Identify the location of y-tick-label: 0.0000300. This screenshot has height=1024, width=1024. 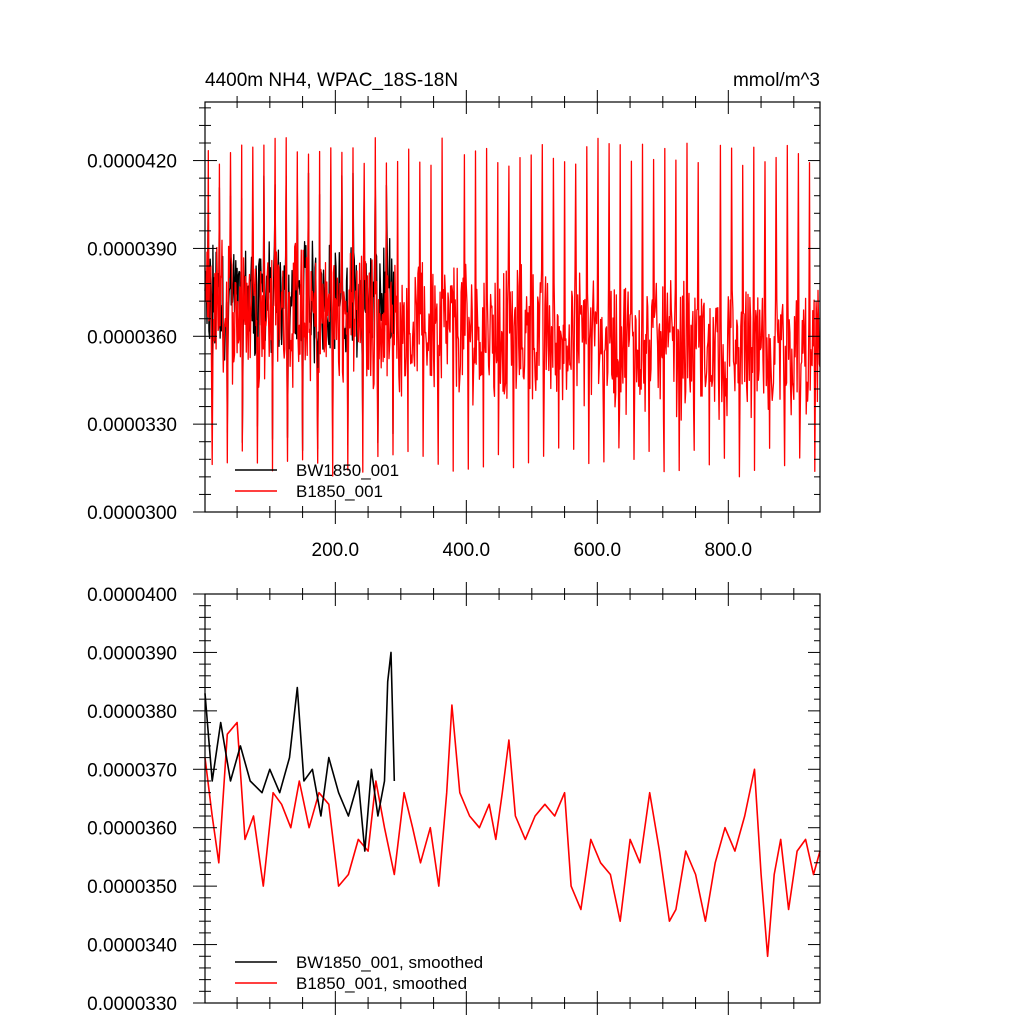
(132, 513).